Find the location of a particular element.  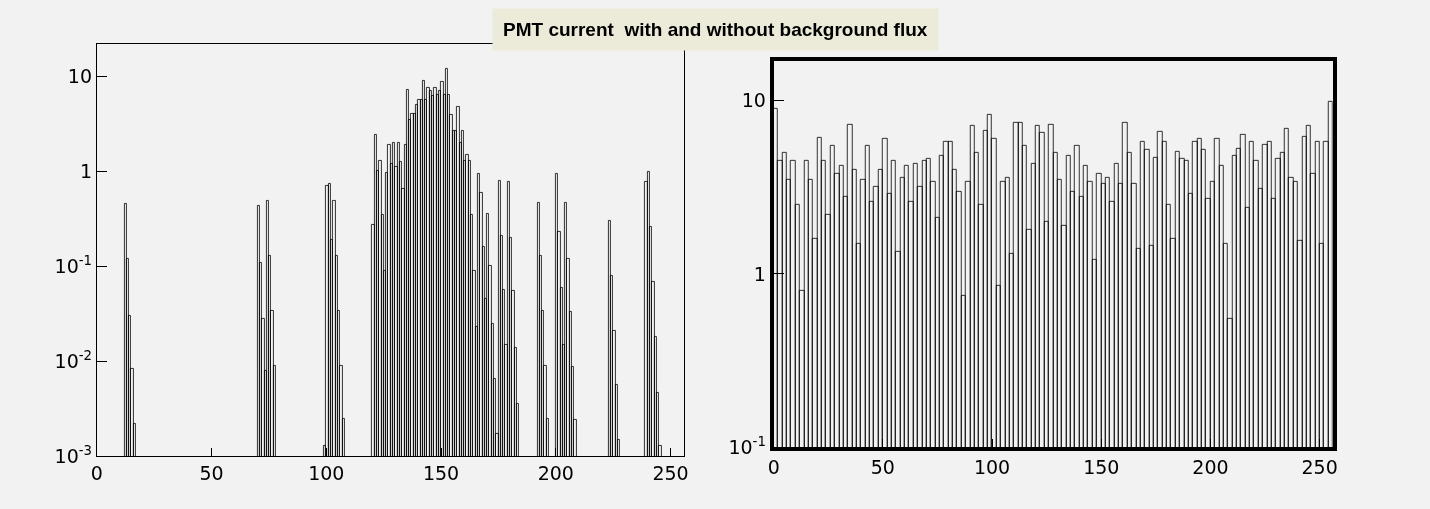

y-tick-label: 10$^{-3}$ is located at coordinates (73, 454).